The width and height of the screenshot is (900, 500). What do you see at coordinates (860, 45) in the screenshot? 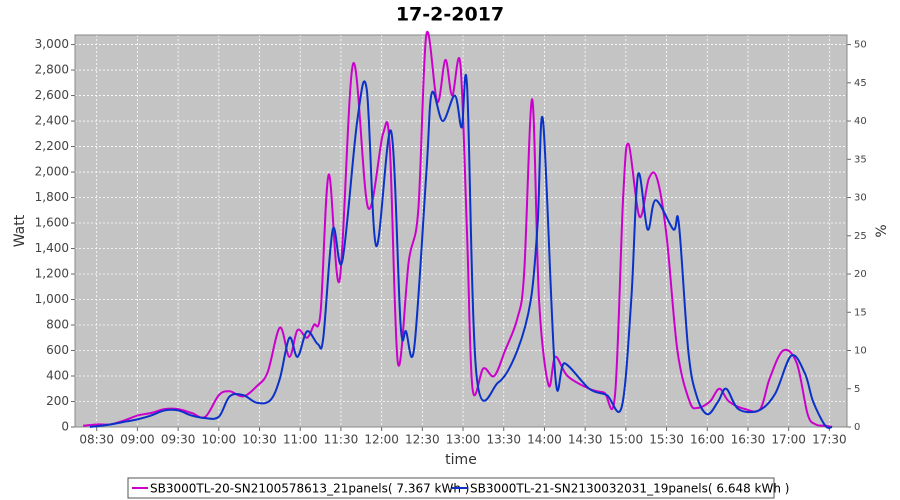
I see `y2-tick-label: 50` at bounding box center [860, 45].